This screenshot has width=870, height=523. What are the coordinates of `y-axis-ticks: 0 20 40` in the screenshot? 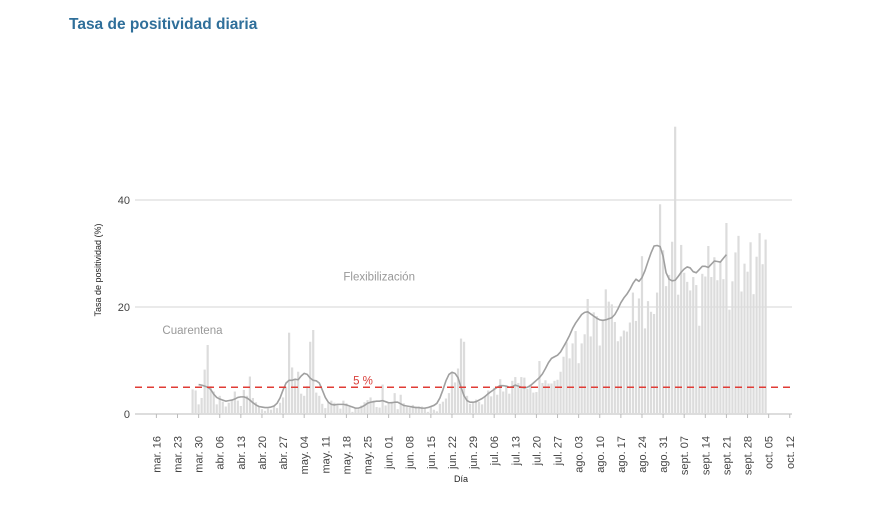 It's located at (124, 308).